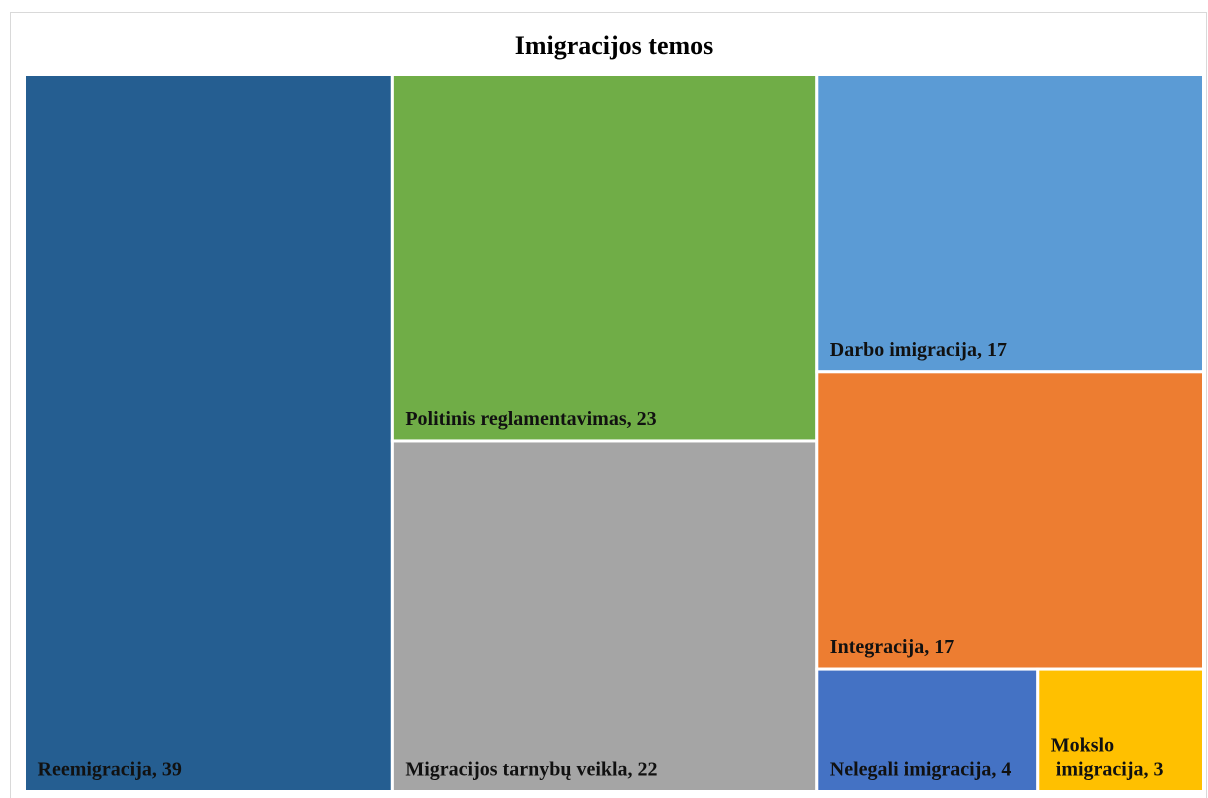 This screenshot has height=798, width=1208. Describe the element at coordinates (921, 770) in the screenshot. I see `tile-label: Nelegali imigracija, 4` at that location.